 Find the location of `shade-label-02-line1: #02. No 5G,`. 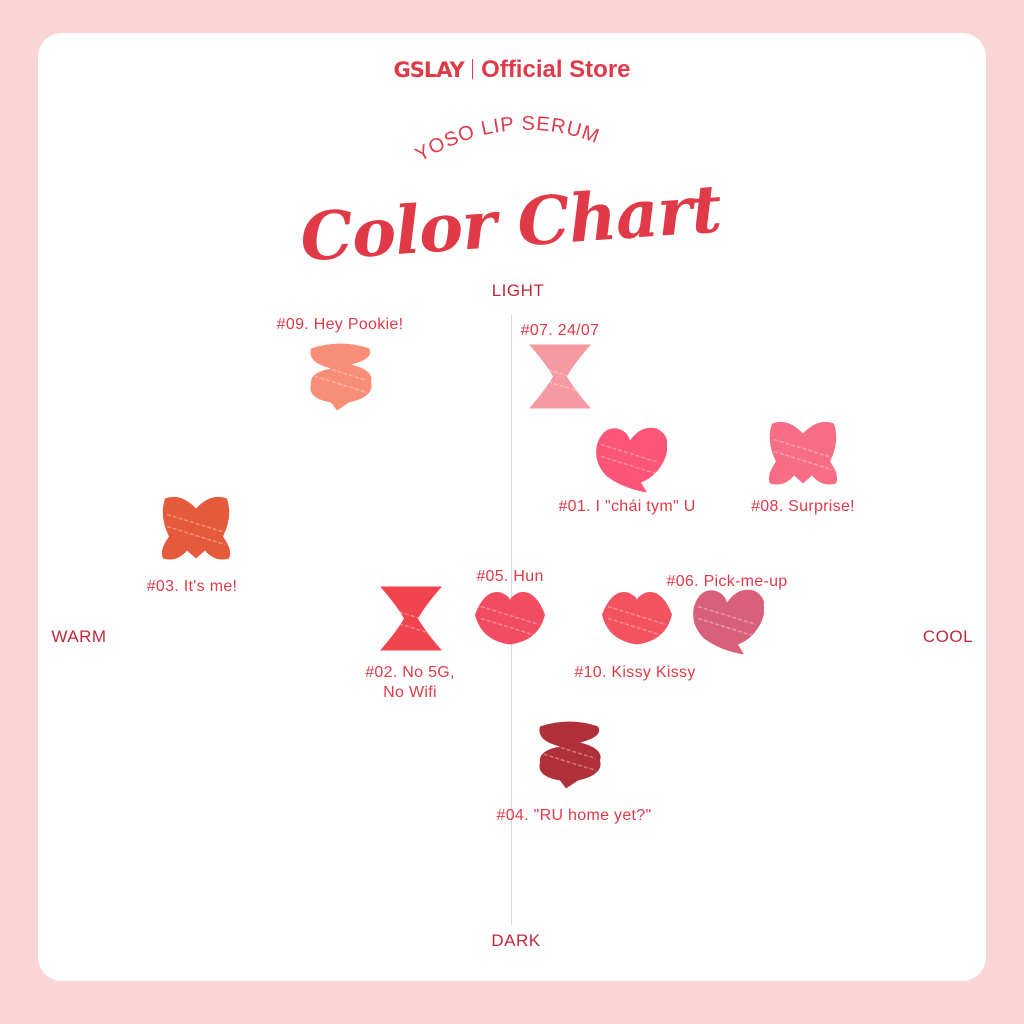

shade-label-02-line1: #02. No 5G, is located at coordinates (410, 672).